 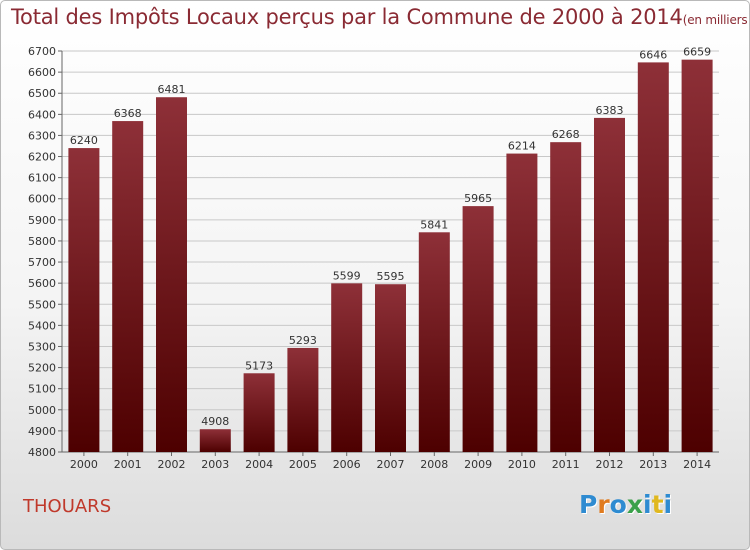 I want to click on x-tick-label: 2004, so click(x=259, y=464).